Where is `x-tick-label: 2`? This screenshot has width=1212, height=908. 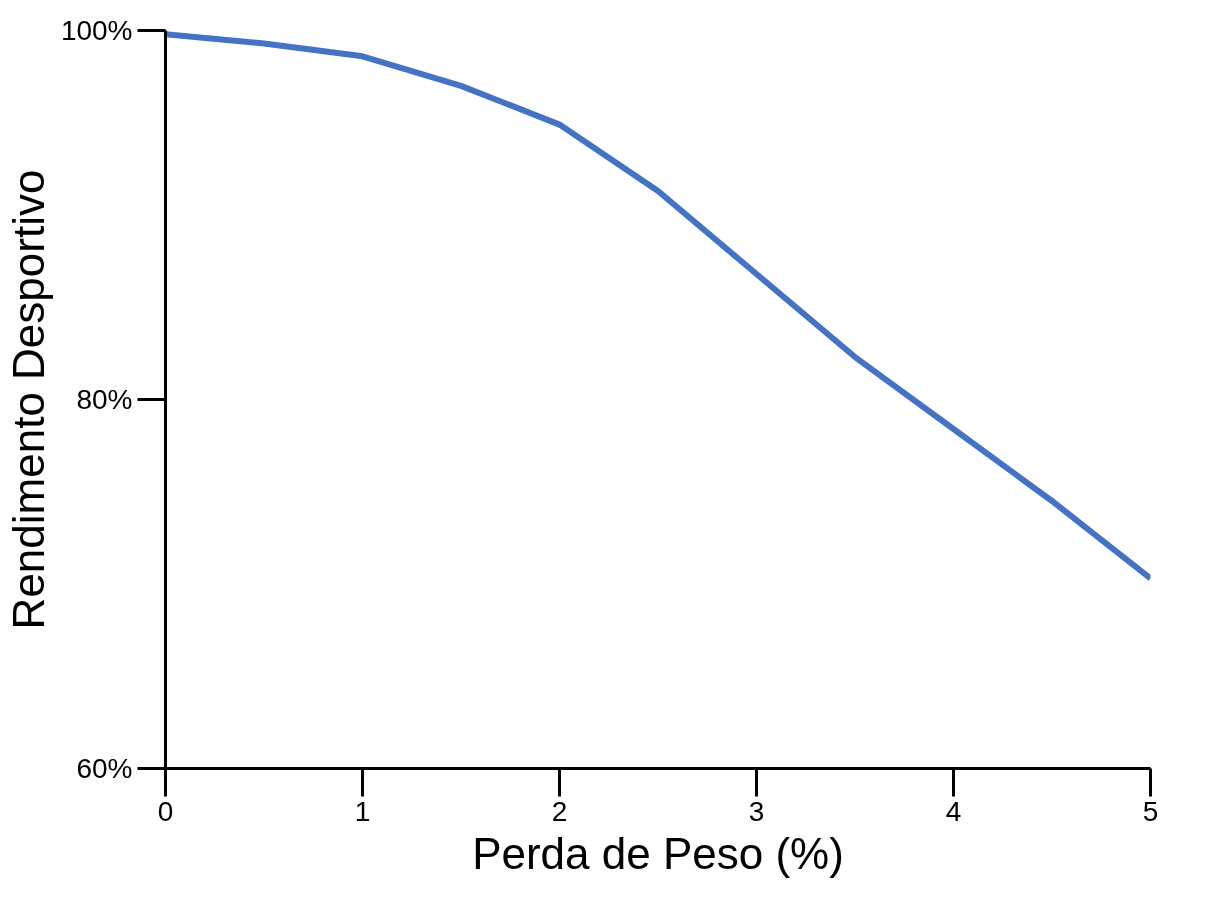 x-tick-label: 2 is located at coordinates (559, 811).